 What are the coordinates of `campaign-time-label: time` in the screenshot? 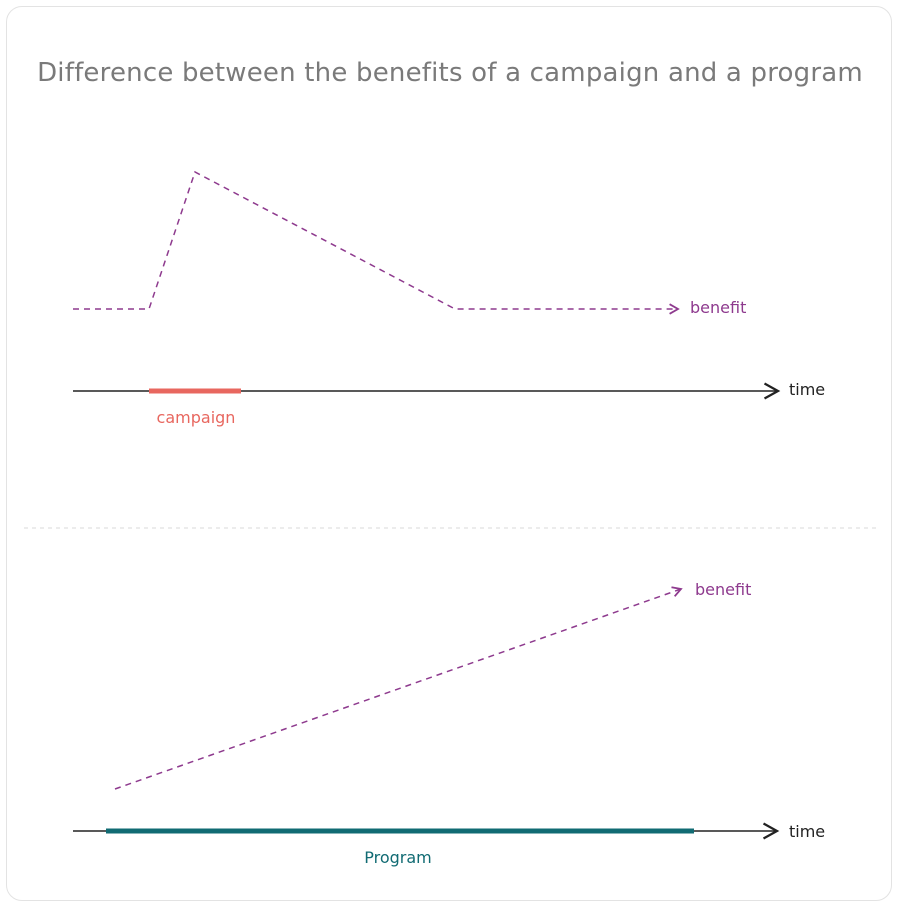 It's located at (807, 389).